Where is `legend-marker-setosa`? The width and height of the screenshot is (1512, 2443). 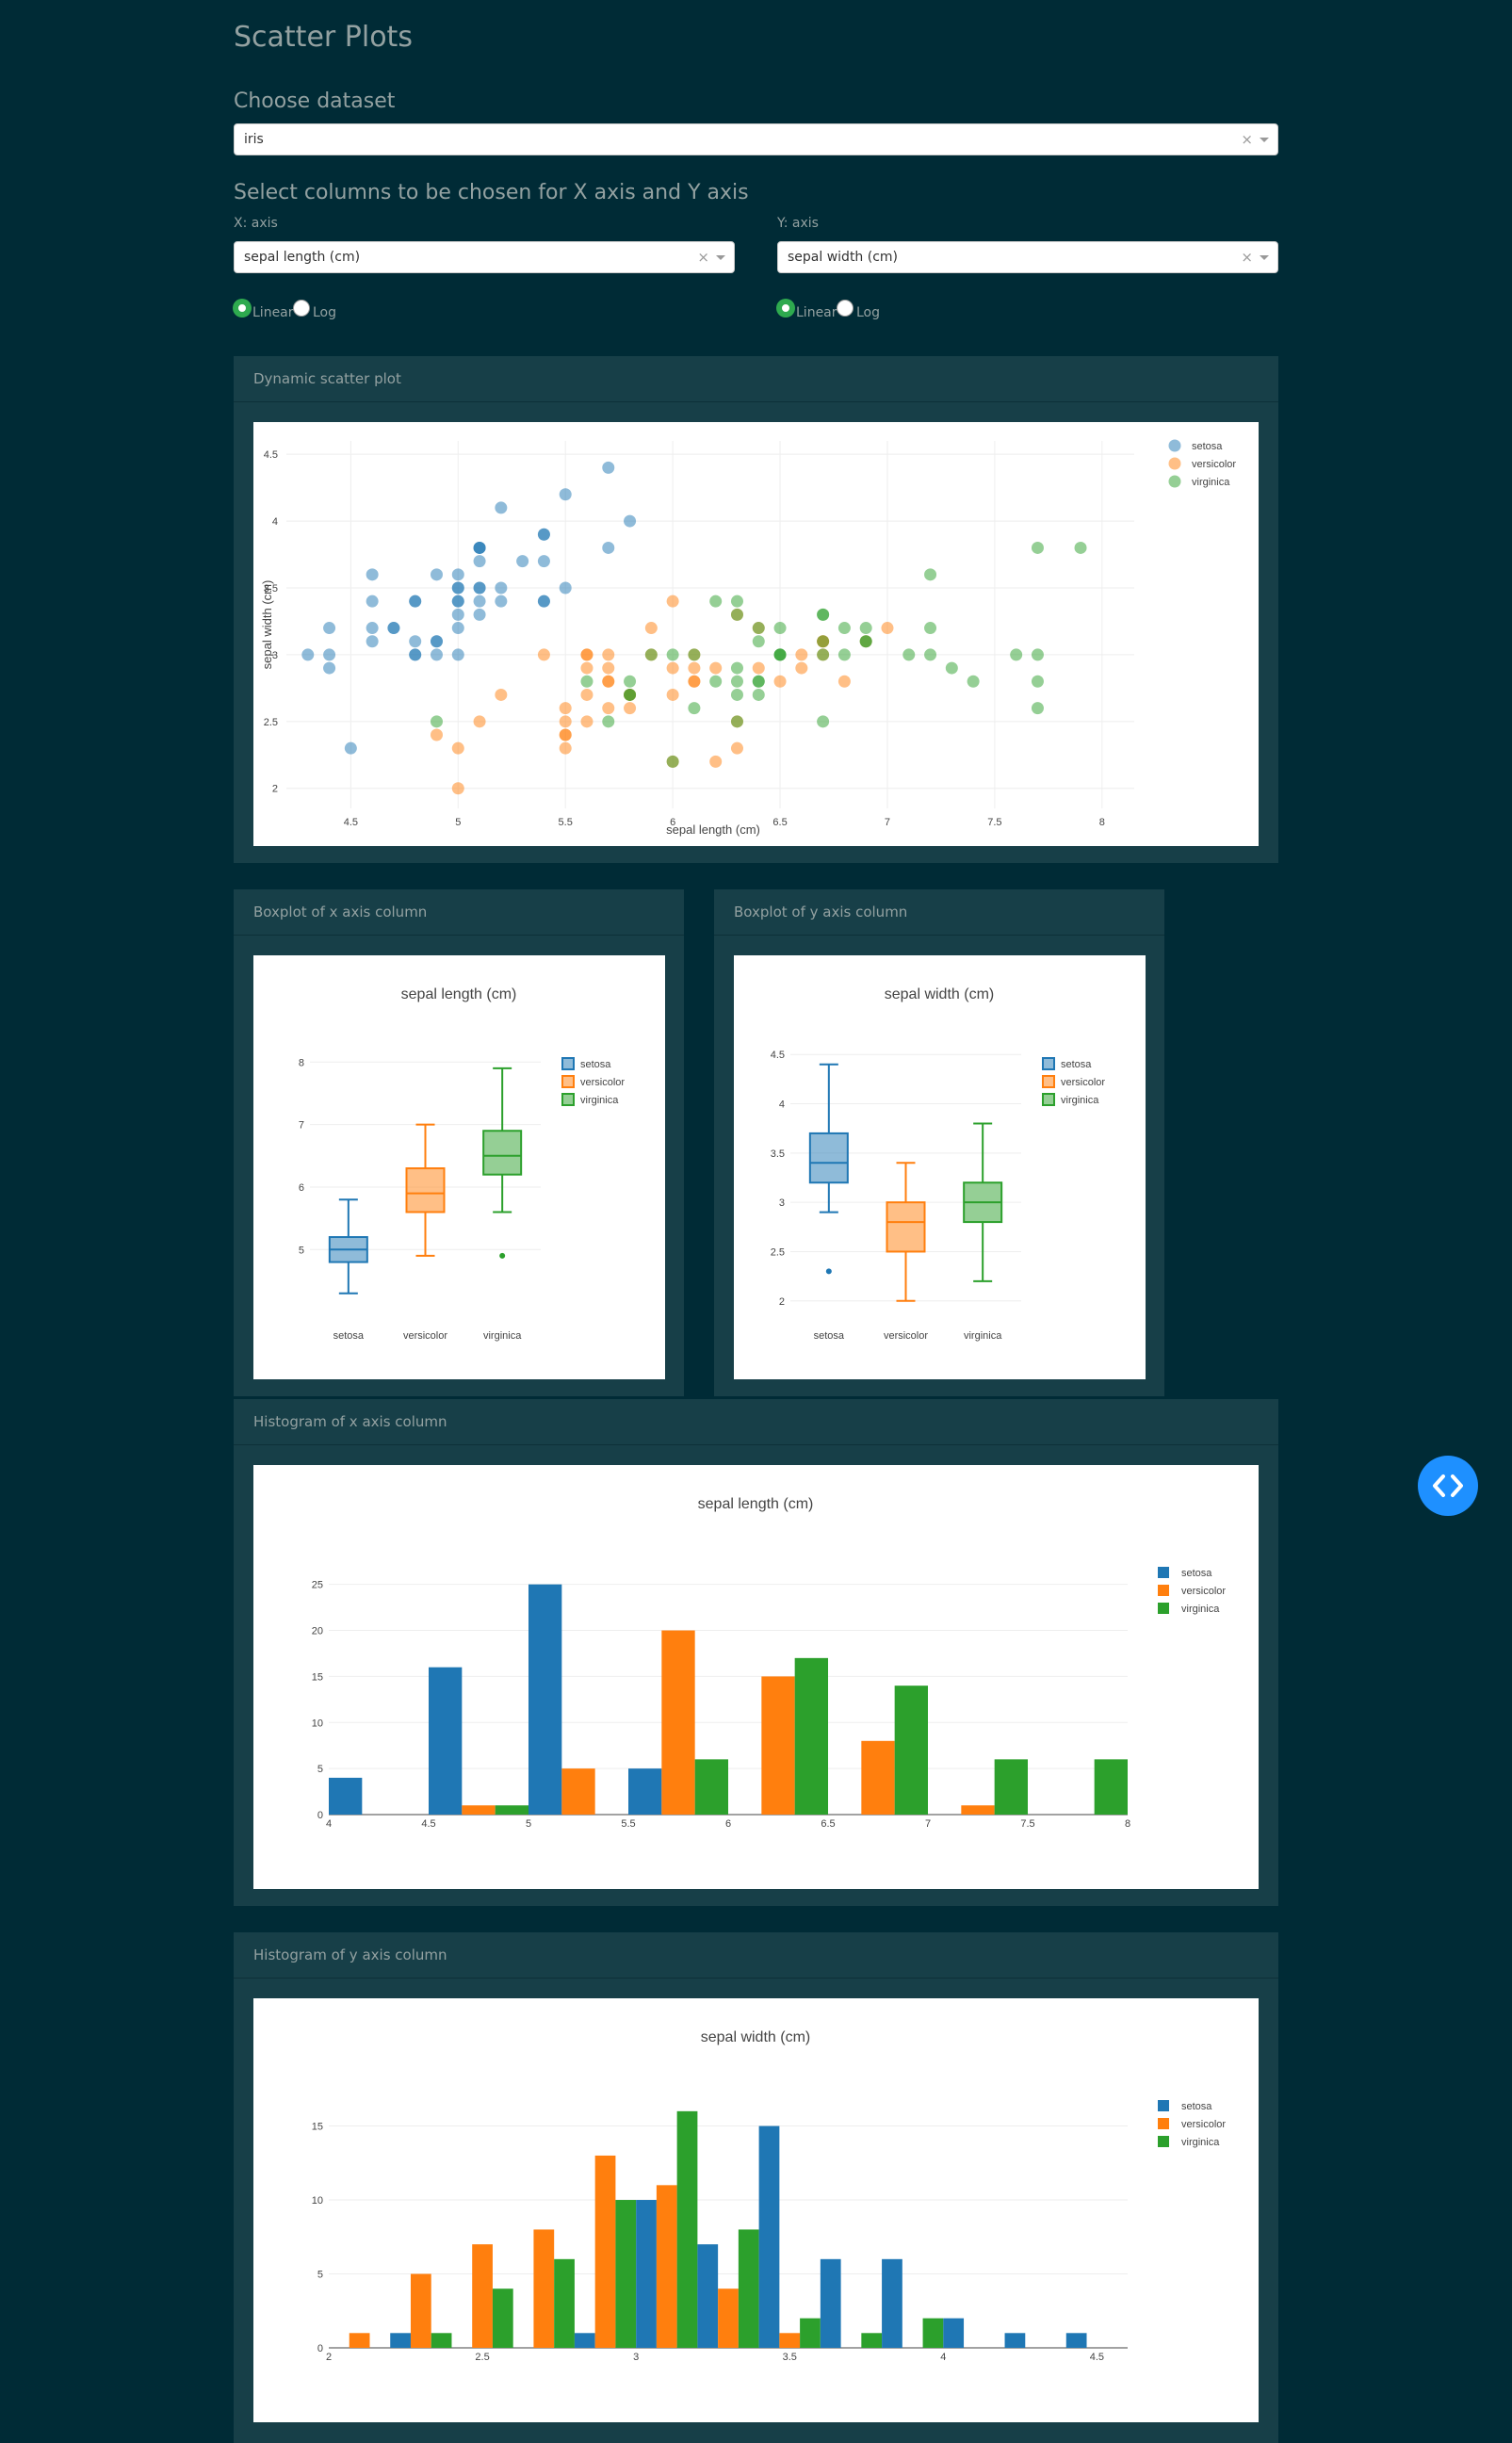 legend-marker-setosa is located at coordinates (1048, 1063).